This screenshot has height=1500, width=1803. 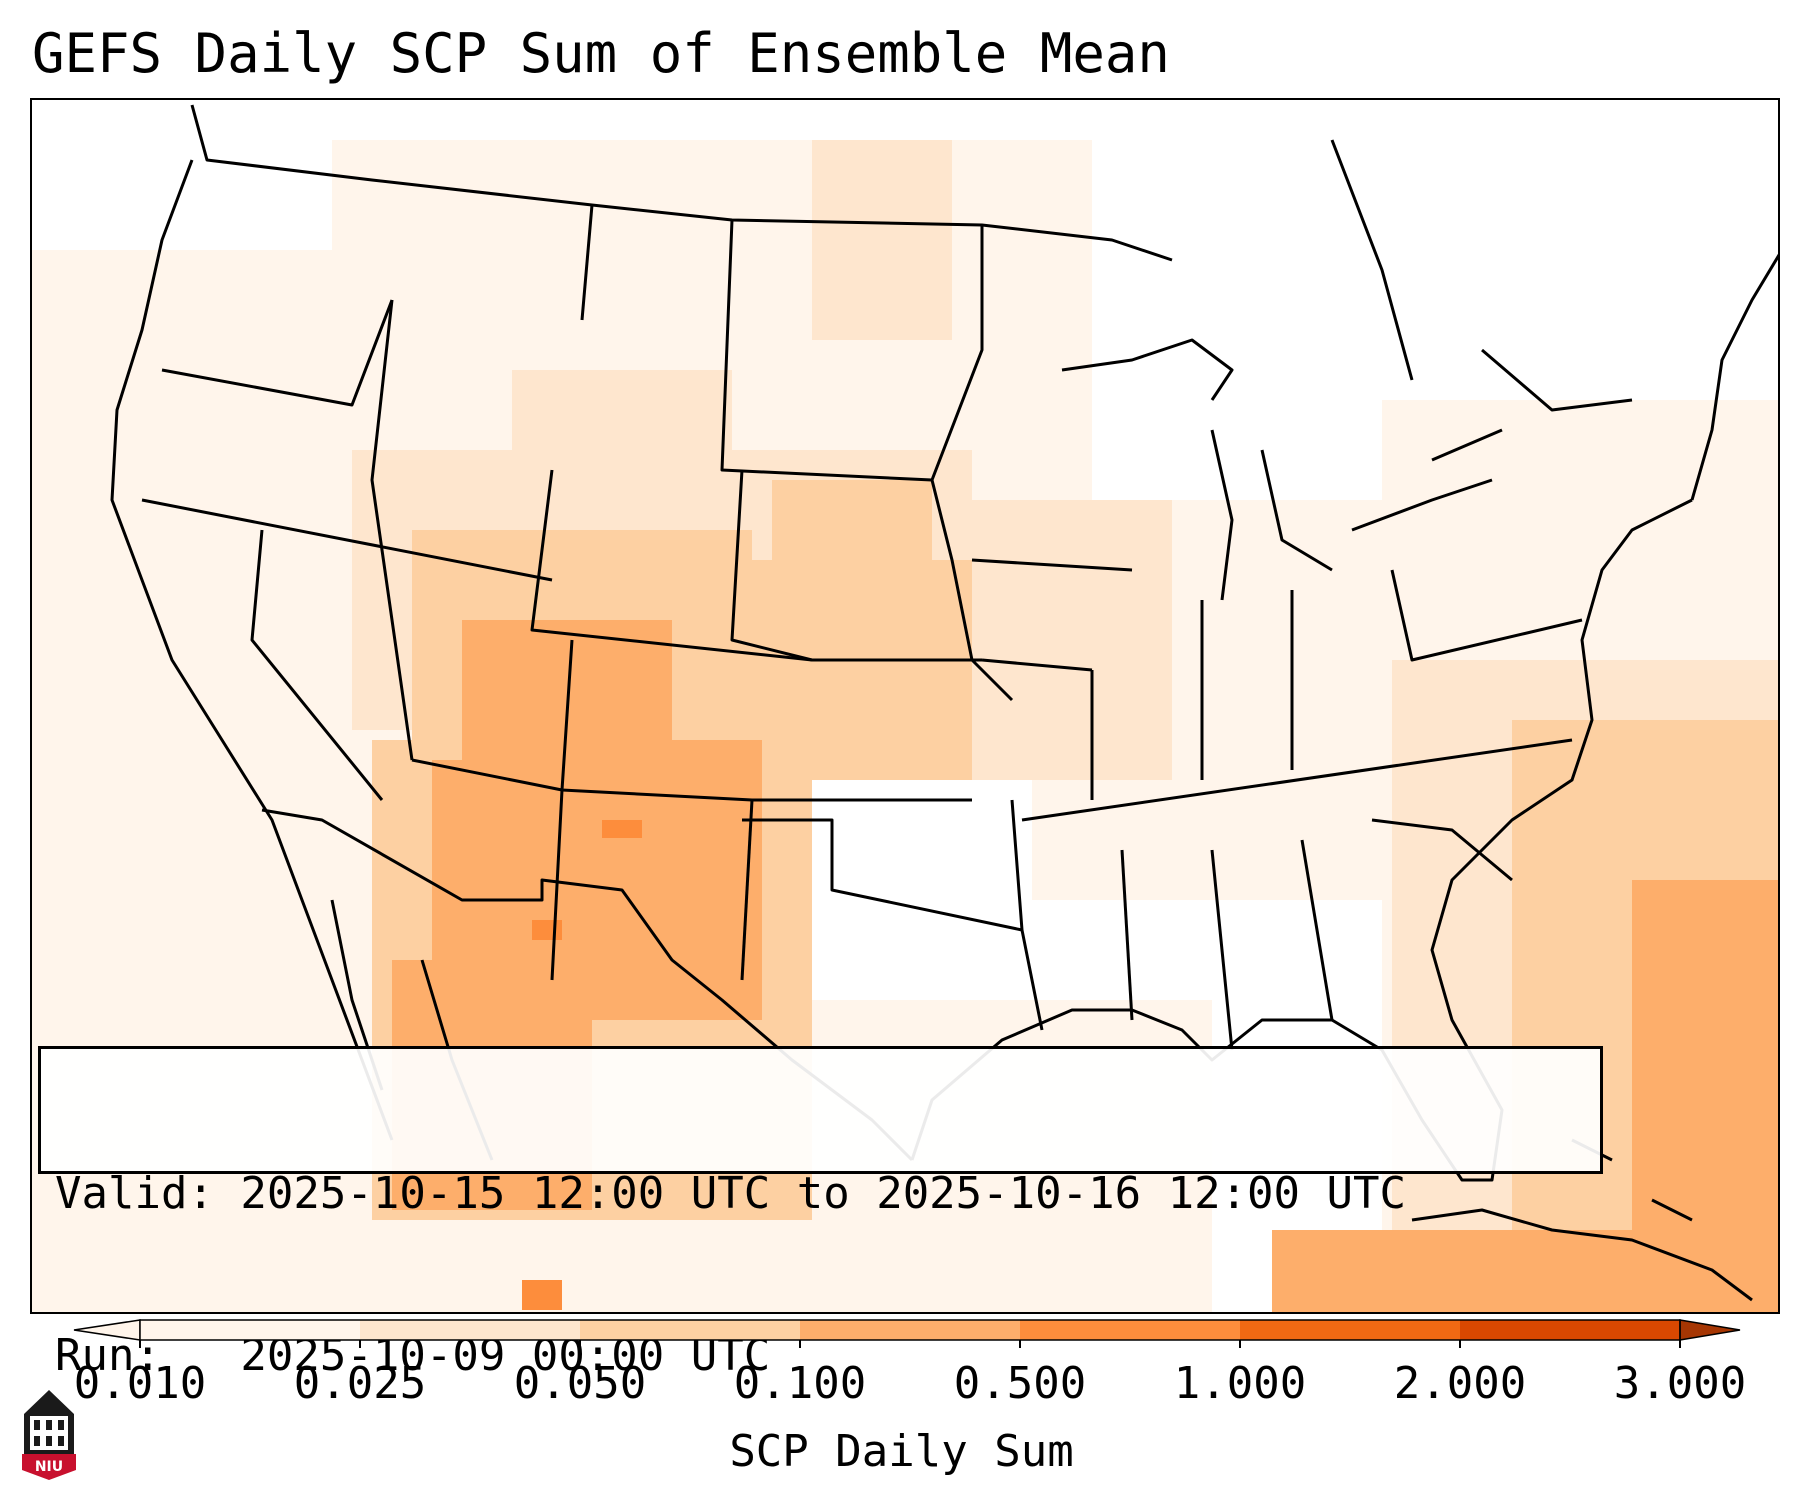 What do you see at coordinates (580, 1383) in the screenshot?
I see `tick-label-2: 0.050` at bounding box center [580, 1383].